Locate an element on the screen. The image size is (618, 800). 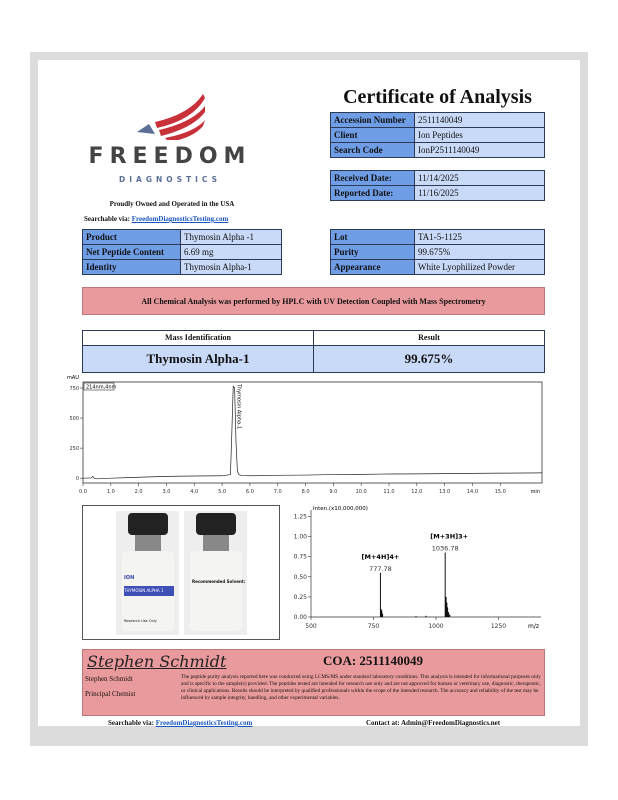
legend-label: 214nm,4nm is located at coordinates (101, 388).